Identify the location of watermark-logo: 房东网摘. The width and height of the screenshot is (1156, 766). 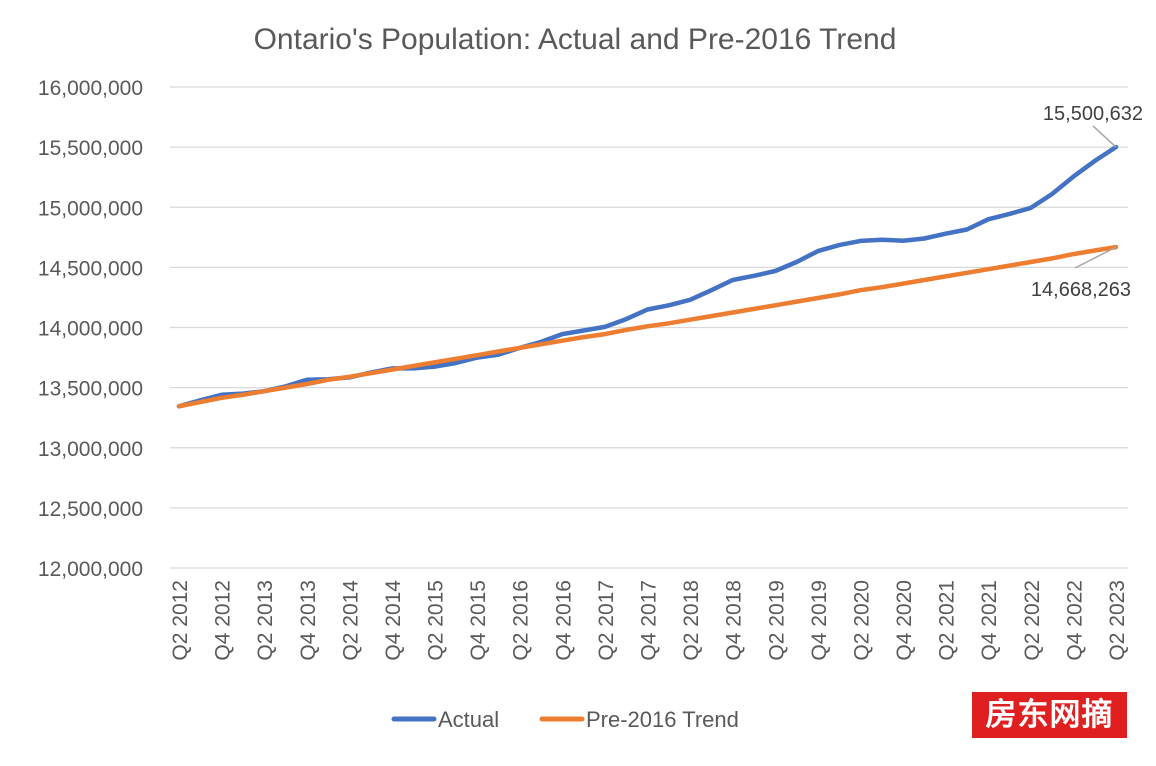
(1049, 715).